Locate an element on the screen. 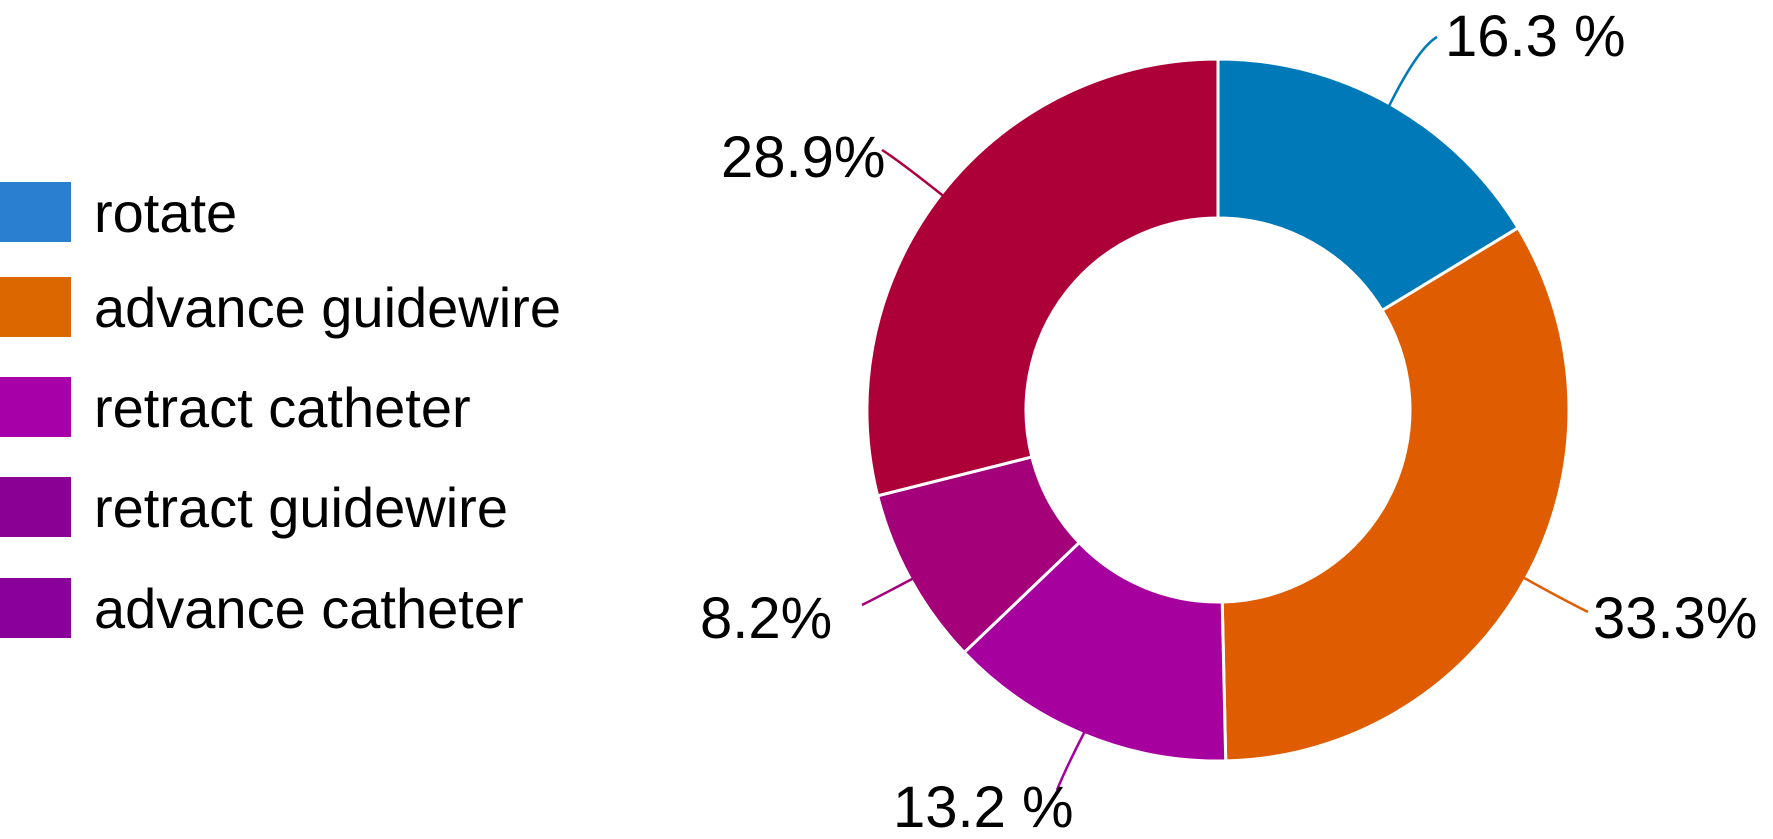  donut-slice-retract-catheter is located at coordinates (1095, 651).